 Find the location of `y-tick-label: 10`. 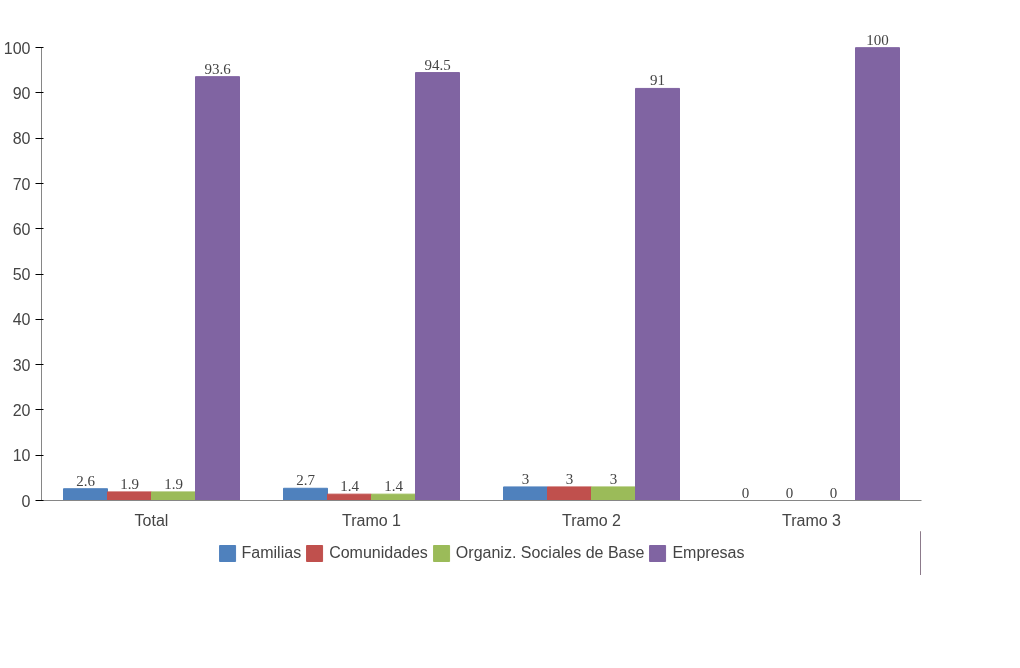

y-tick-label: 10 is located at coordinates (21, 456).